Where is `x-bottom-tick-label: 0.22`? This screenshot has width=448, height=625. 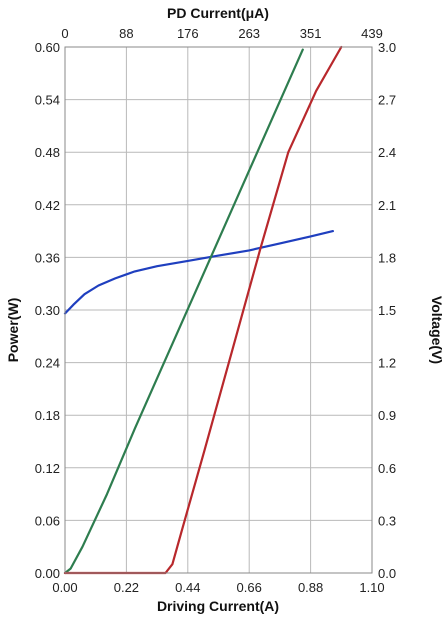 x-bottom-tick-label: 0.22 is located at coordinates (126, 587).